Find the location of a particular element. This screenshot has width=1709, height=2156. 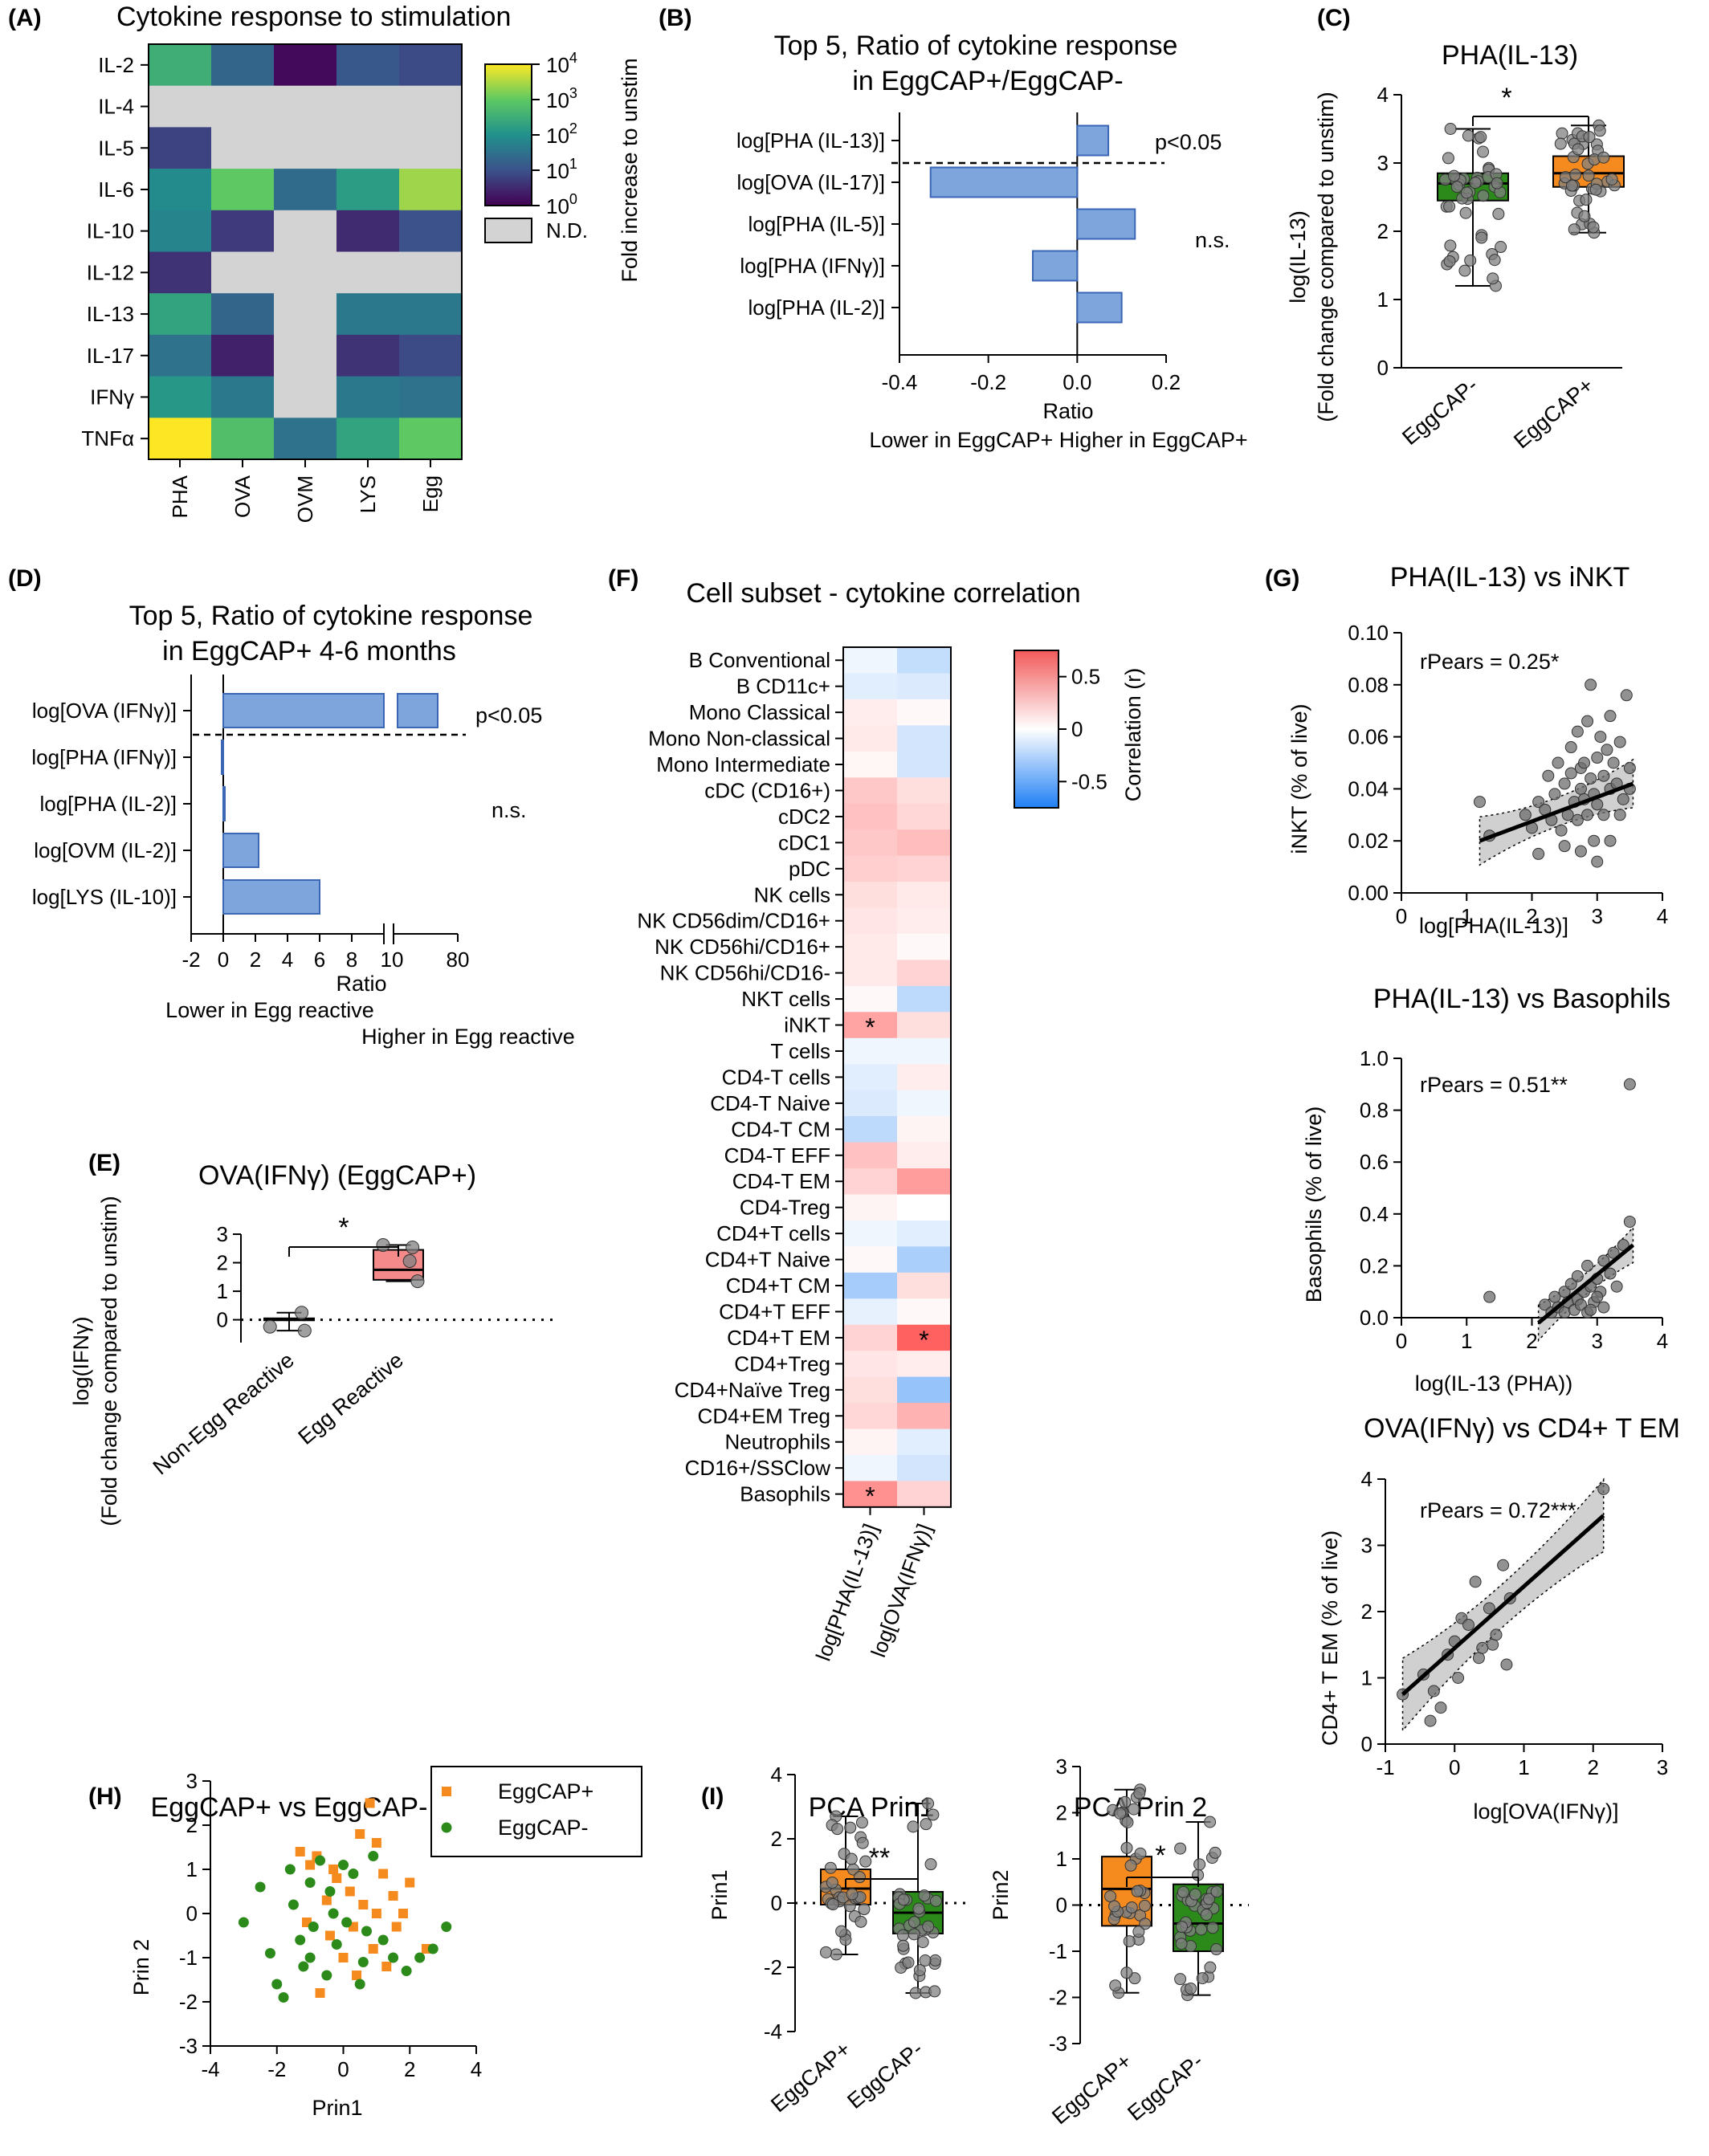

panel-a-nd-label: N.D. is located at coordinates (567, 230).